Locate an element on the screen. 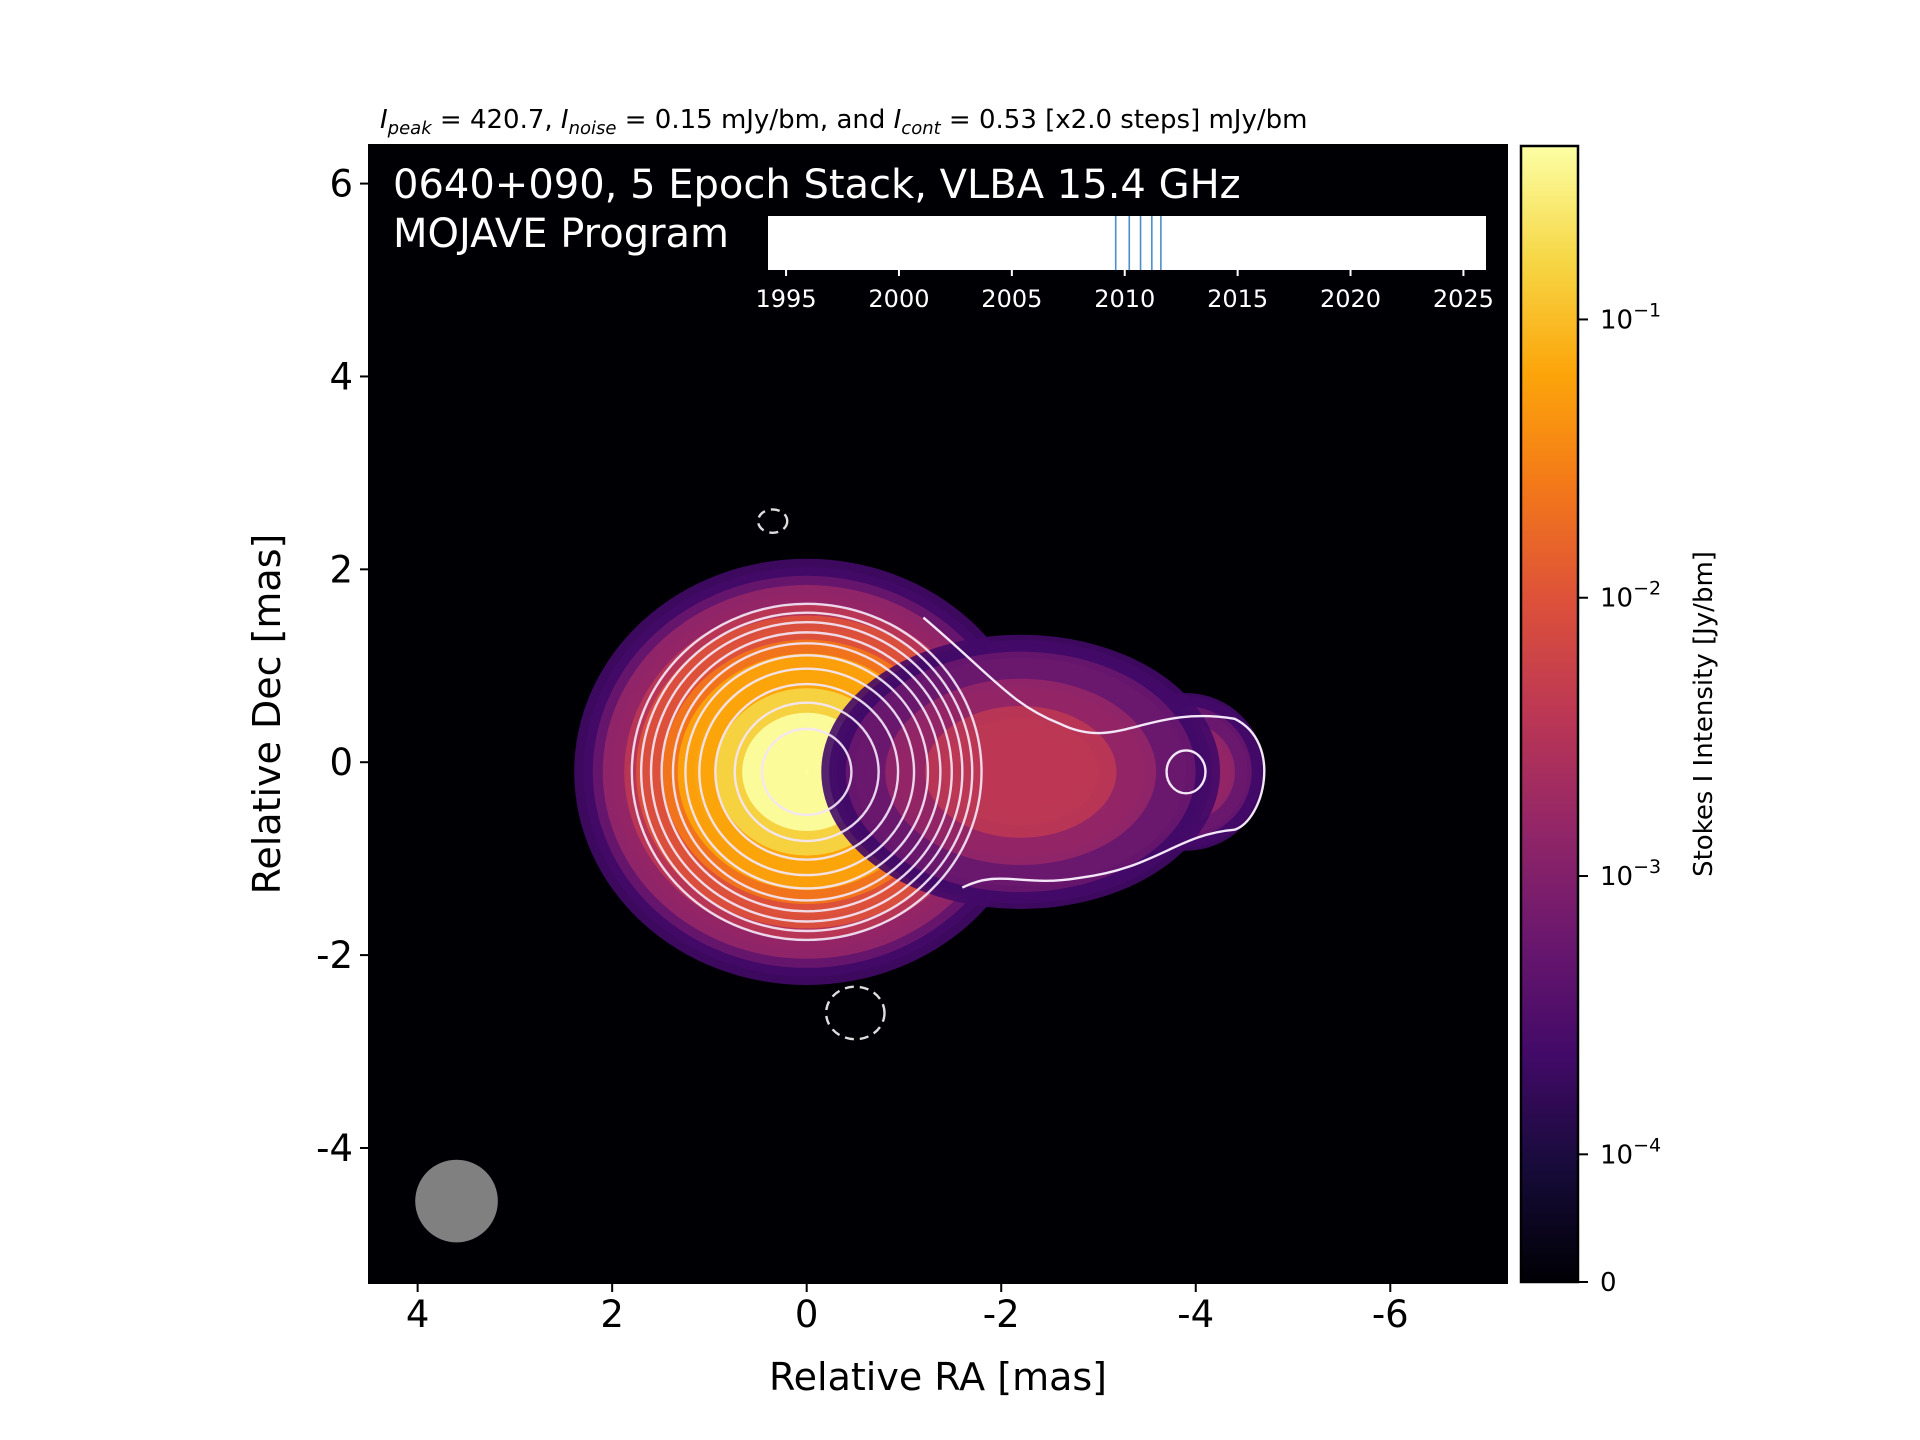 The width and height of the screenshot is (1920, 1440). timeline-tick-label: 1995 is located at coordinates (786, 299).